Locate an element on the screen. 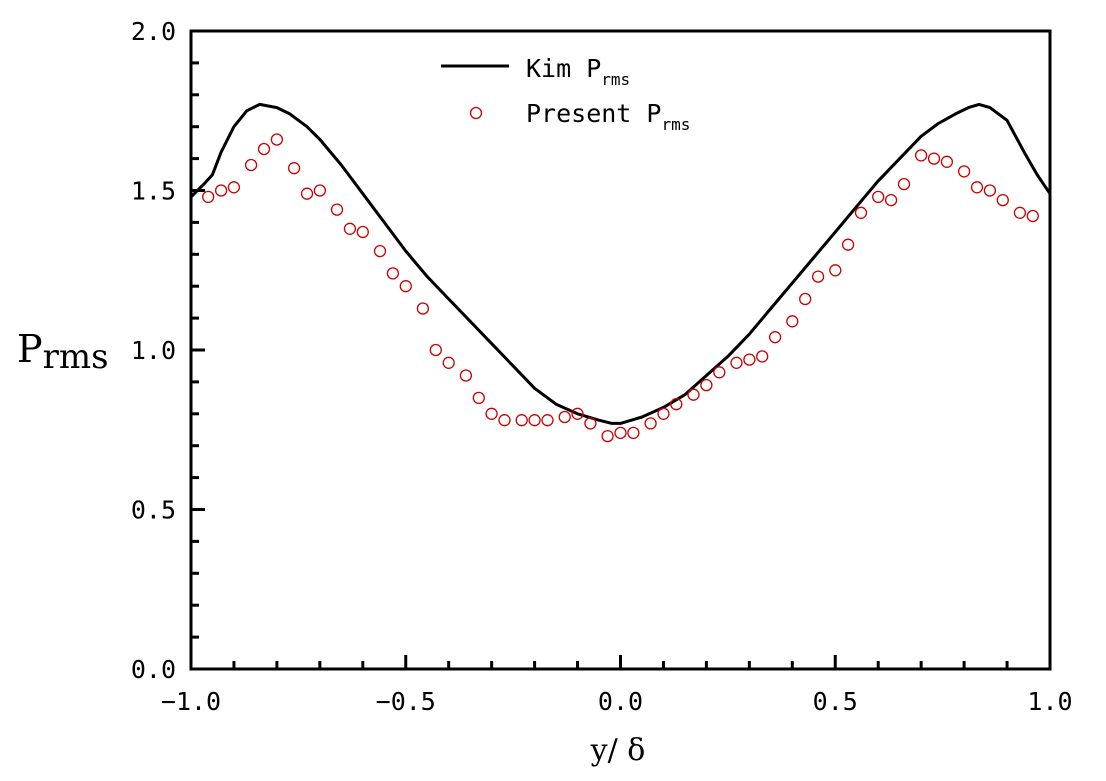 The height and width of the screenshot is (781, 1106). x-tick-label: 1.0 is located at coordinates (1049, 701).